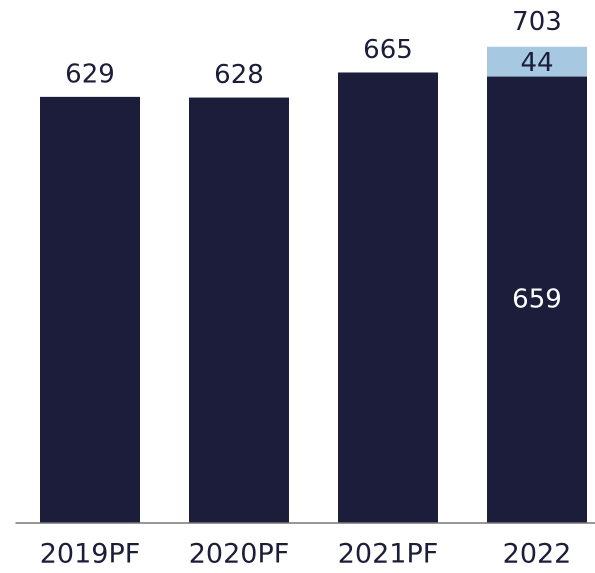 This screenshot has height=573, width=595. I want to click on x-tick-label: 2022, so click(537, 554).